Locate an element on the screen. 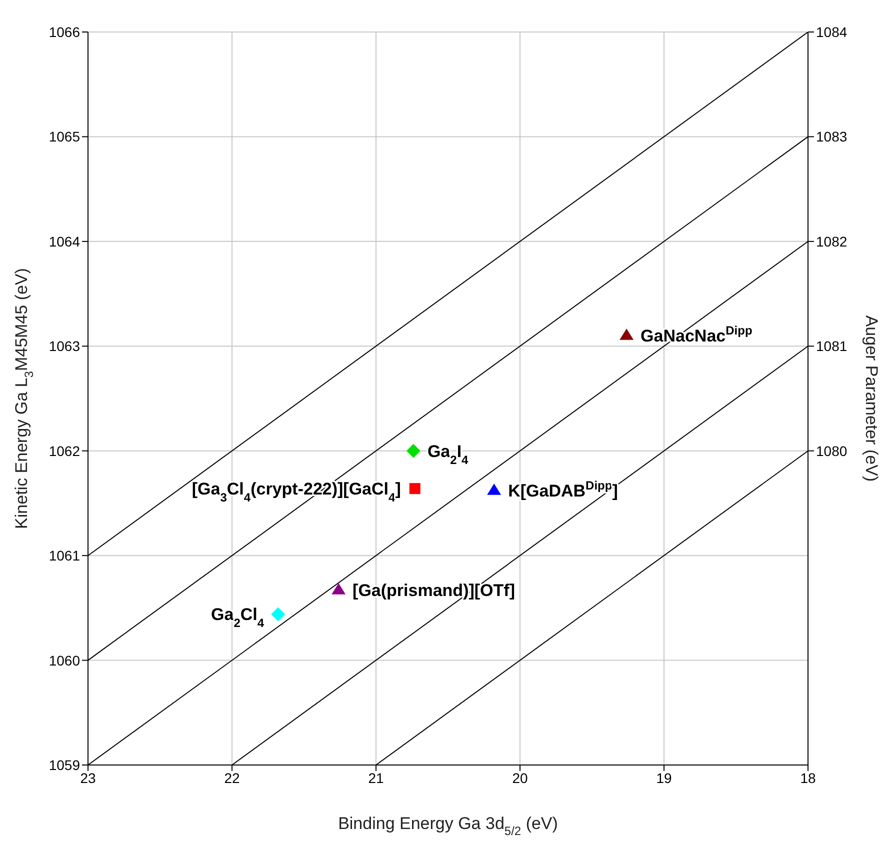 The height and width of the screenshot is (848, 890). x-tick-label: 23 is located at coordinates (88, 778).